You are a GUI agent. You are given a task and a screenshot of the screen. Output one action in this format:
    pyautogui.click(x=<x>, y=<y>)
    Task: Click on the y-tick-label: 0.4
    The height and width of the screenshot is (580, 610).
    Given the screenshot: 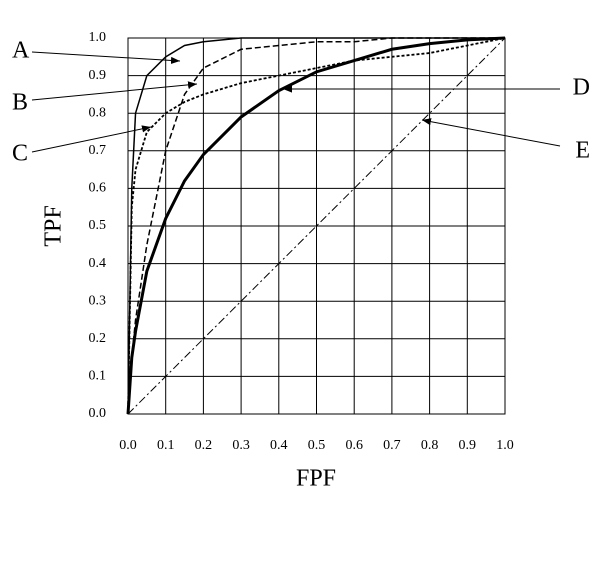 What is the action you would take?
    pyautogui.click(x=98, y=263)
    